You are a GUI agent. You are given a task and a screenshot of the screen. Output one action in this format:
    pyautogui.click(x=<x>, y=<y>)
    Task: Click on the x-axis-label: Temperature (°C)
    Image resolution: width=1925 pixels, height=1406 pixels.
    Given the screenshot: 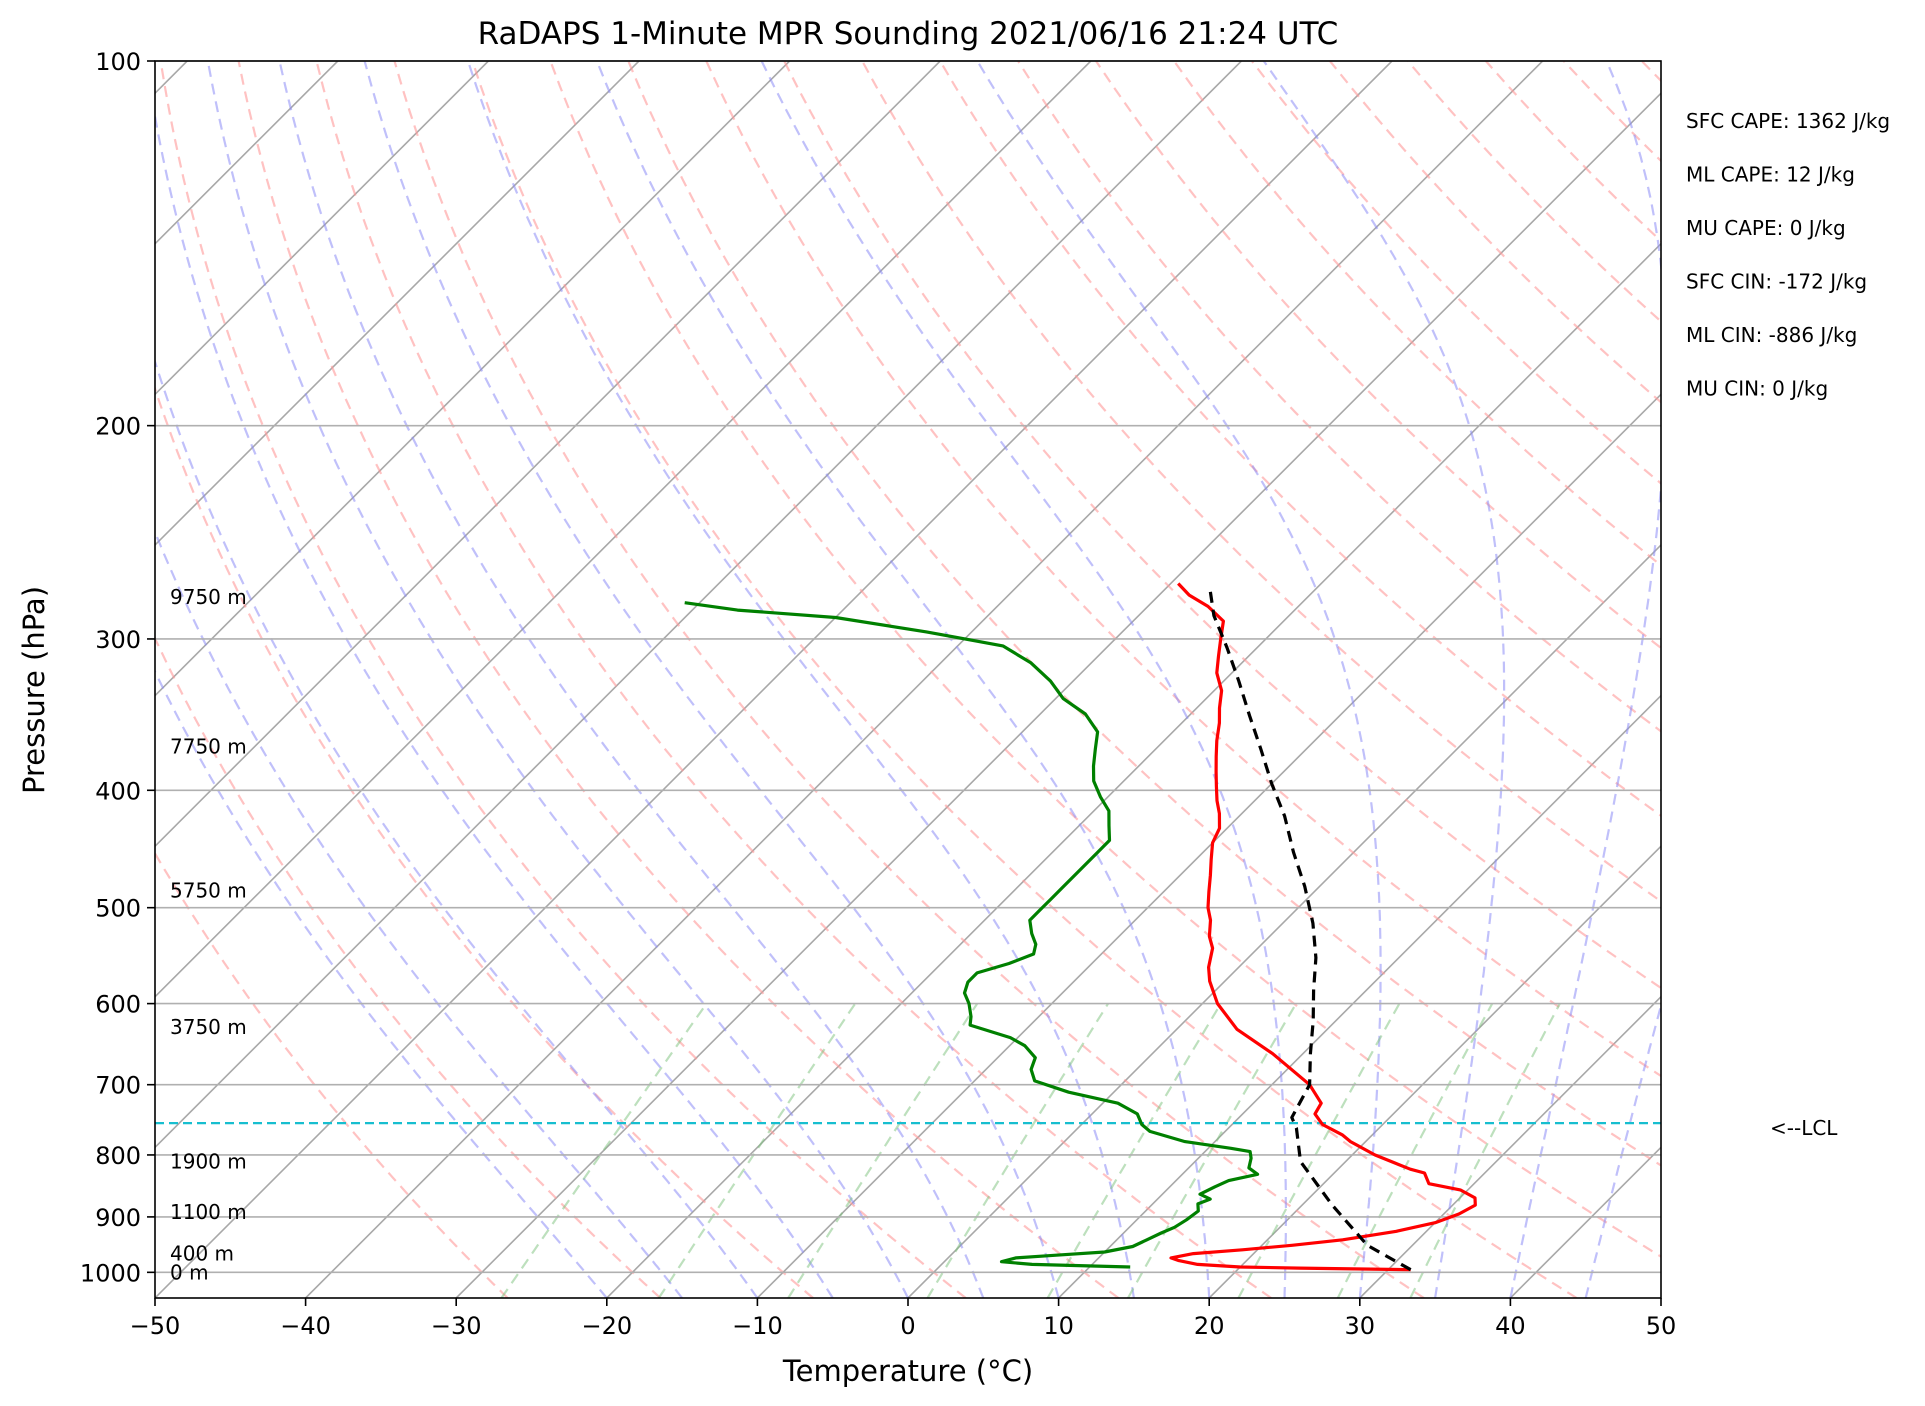 What is the action you would take?
    pyautogui.click(x=907, y=1371)
    